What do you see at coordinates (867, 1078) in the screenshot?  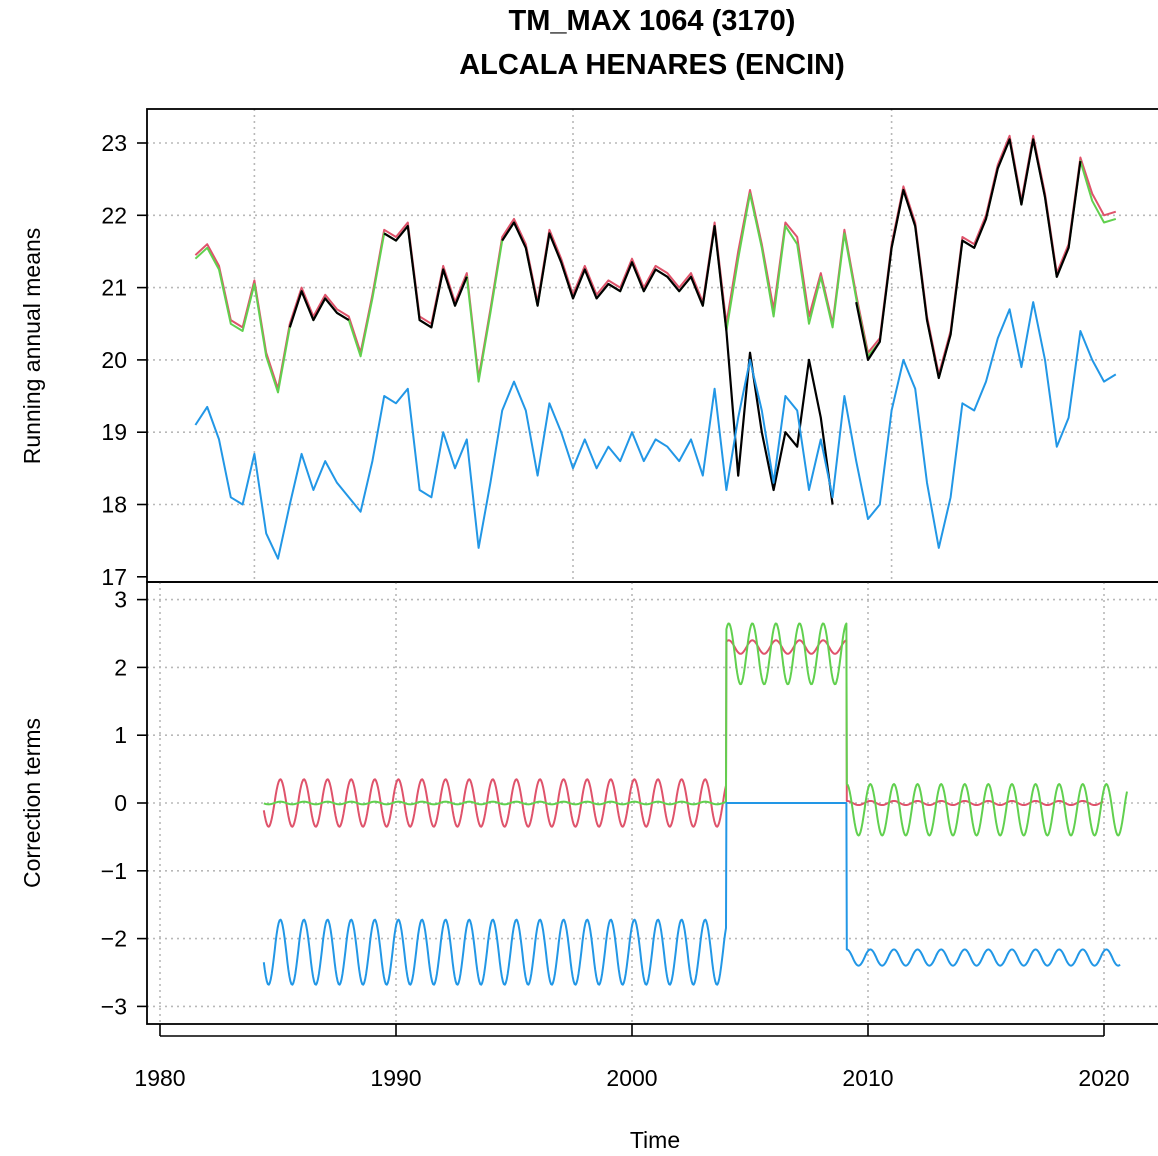 I see `time-xtick-label-3: 2010` at bounding box center [867, 1078].